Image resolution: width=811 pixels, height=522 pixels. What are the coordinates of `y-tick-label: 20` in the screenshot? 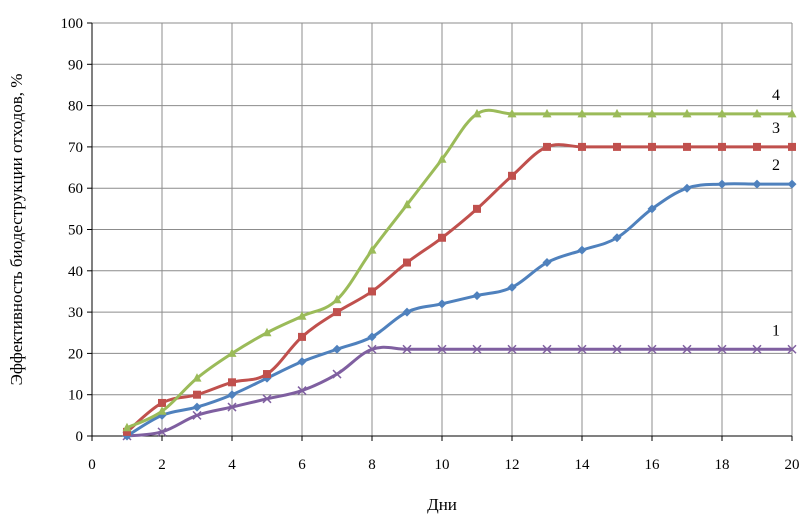 It's located at (75, 354).